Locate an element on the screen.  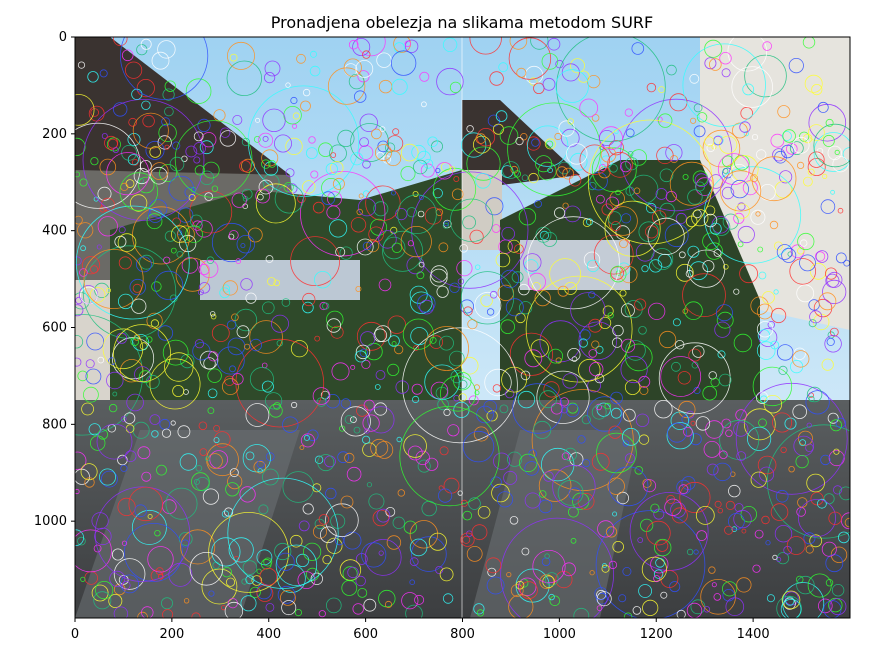
x-tick-label: 200 is located at coordinates (171, 634).